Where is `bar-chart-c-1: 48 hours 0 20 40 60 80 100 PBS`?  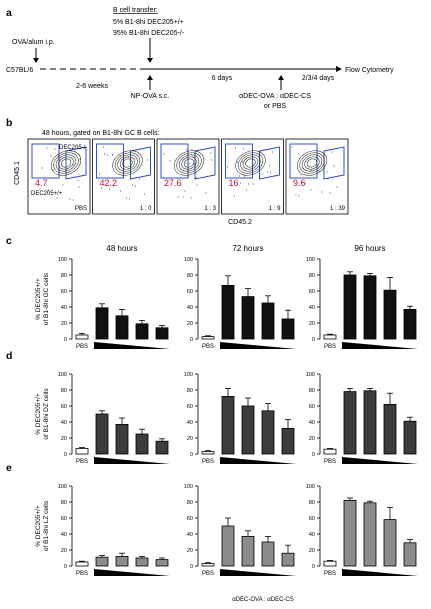
bar-chart-c-1: 48 hours 0 20 40 60 80 100 PBS is located at coordinates (114, 297).